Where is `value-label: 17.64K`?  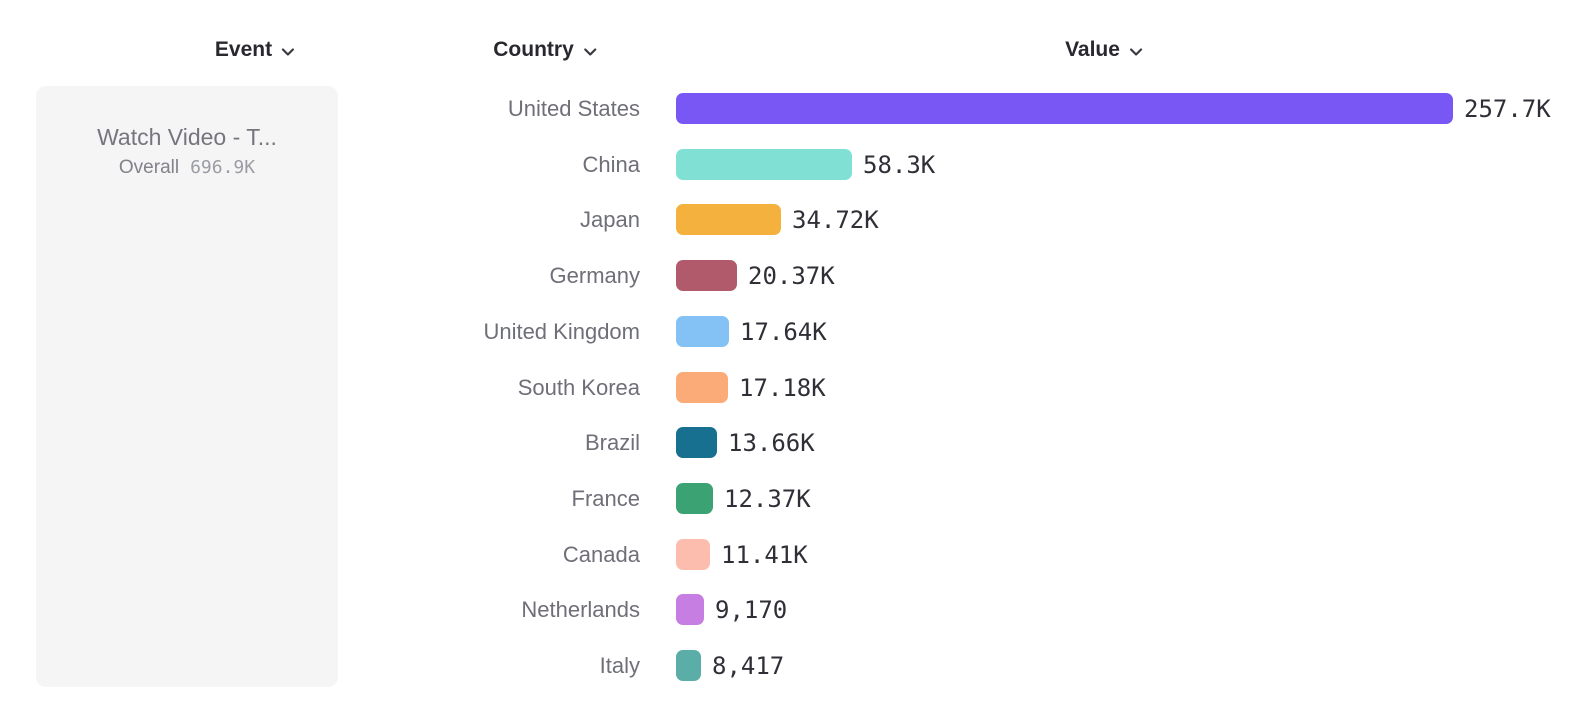
value-label: 17.64K is located at coordinates (783, 331).